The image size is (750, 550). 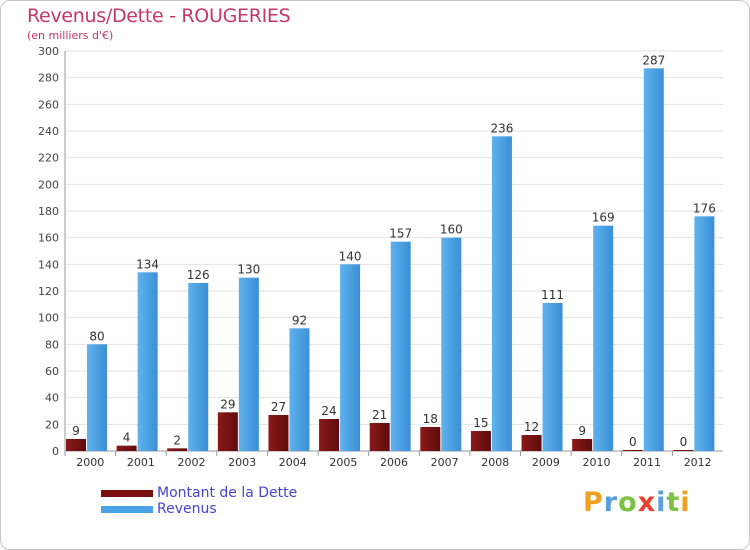 What do you see at coordinates (48, 51) in the screenshot?
I see `y-tick-label: 300` at bounding box center [48, 51].